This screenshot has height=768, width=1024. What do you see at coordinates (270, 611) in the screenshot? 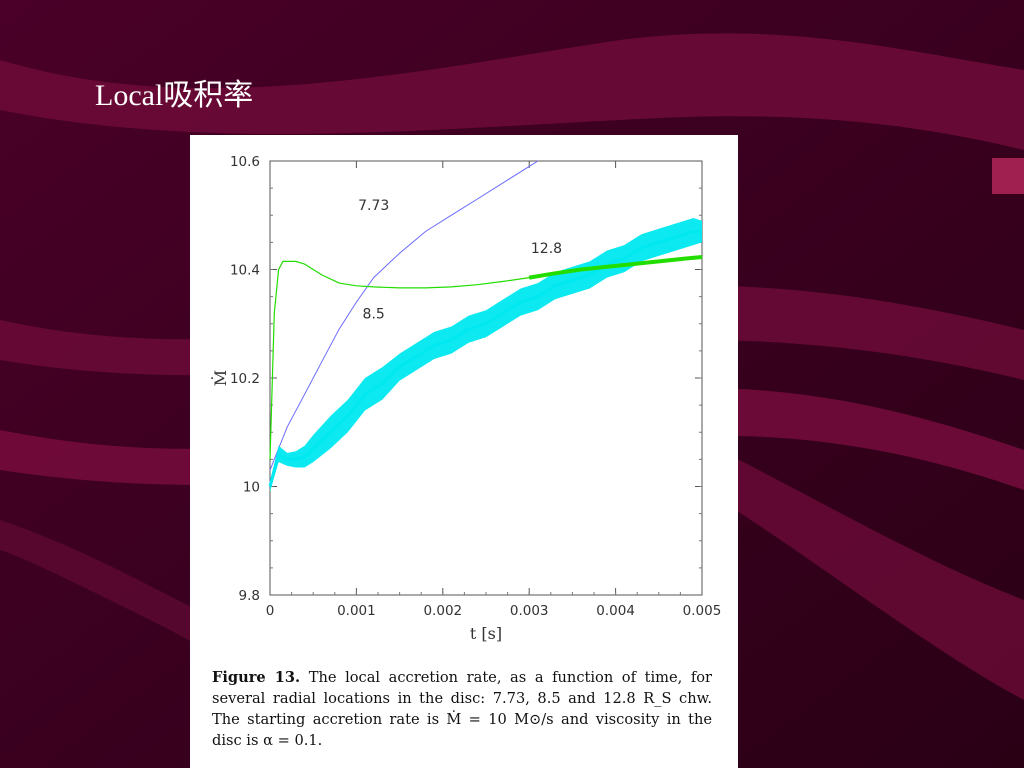
I see `x-tick-label: 0` at bounding box center [270, 611].